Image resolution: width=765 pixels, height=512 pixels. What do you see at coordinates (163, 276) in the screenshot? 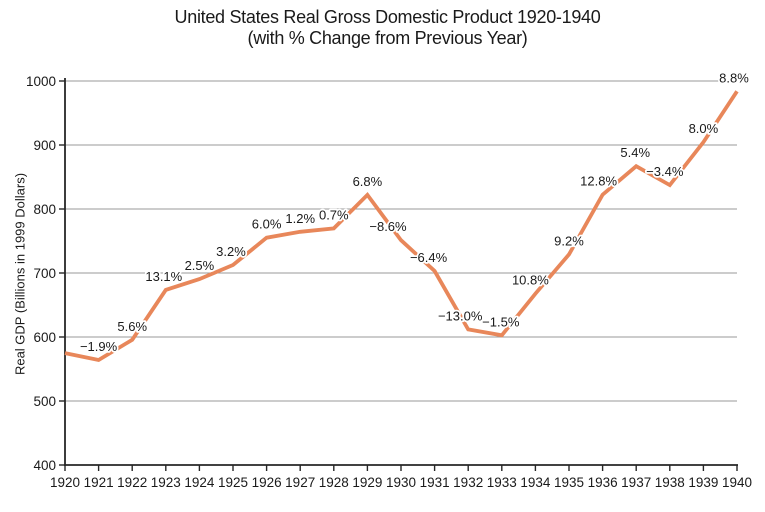
I see `pct-change-label: 13.1%` at bounding box center [163, 276].